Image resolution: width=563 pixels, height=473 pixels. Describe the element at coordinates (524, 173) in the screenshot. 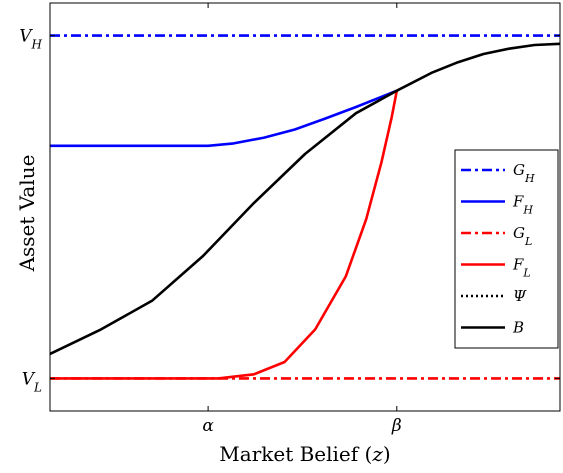

I see `legend-label-0: GH` at that location.